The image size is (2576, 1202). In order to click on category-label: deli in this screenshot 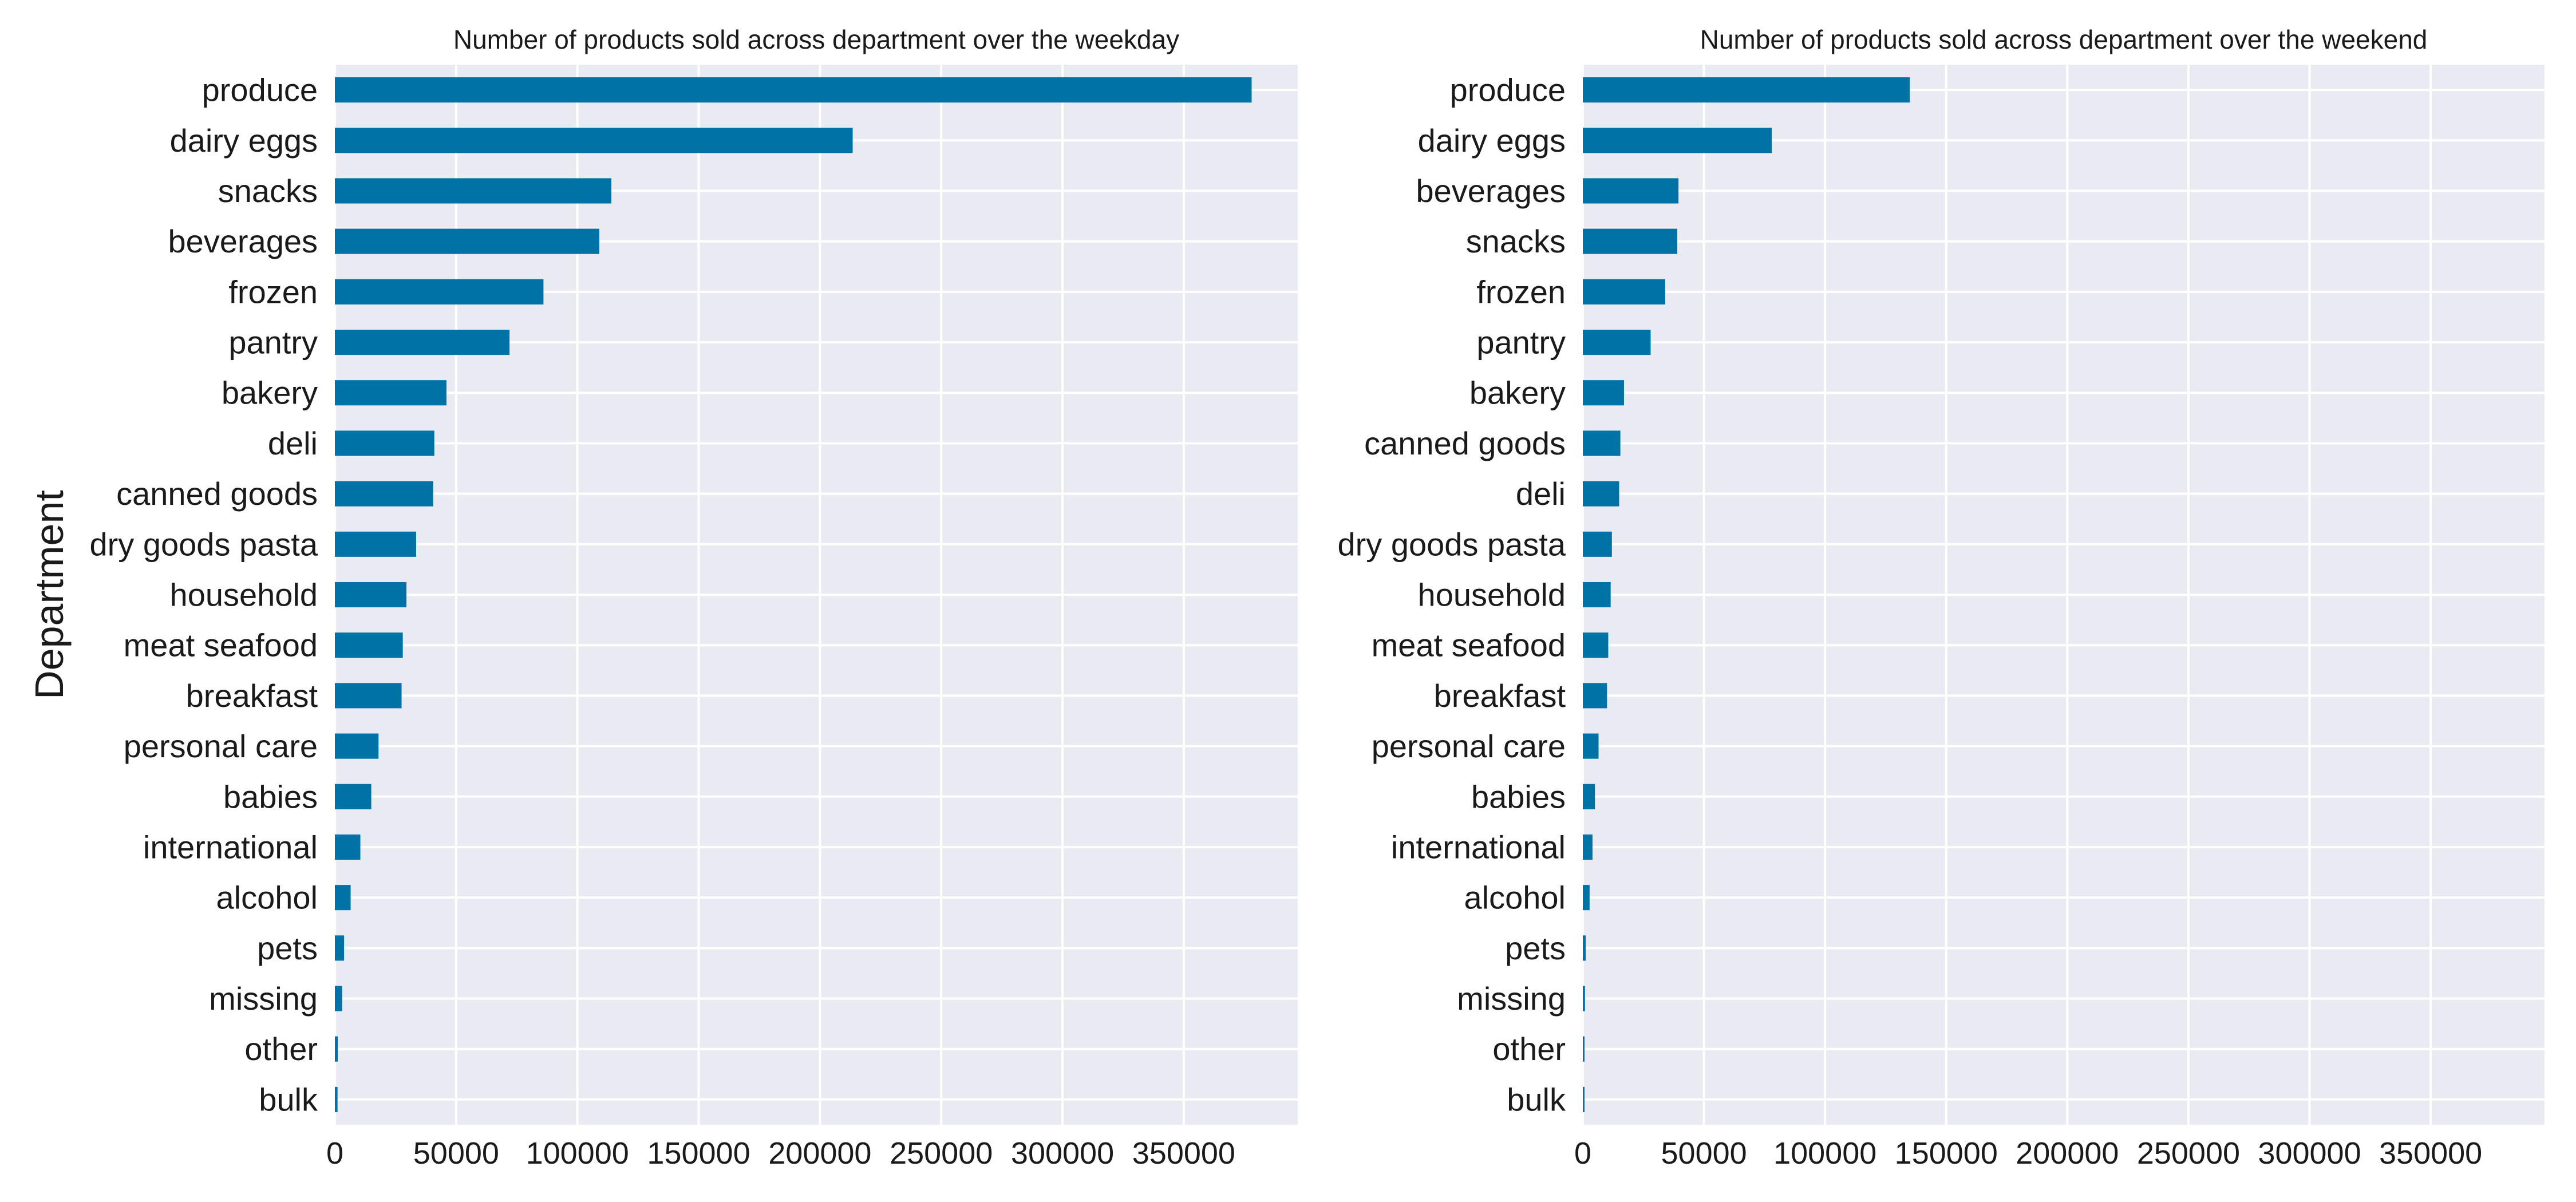, I will do `click(293, 443)`.